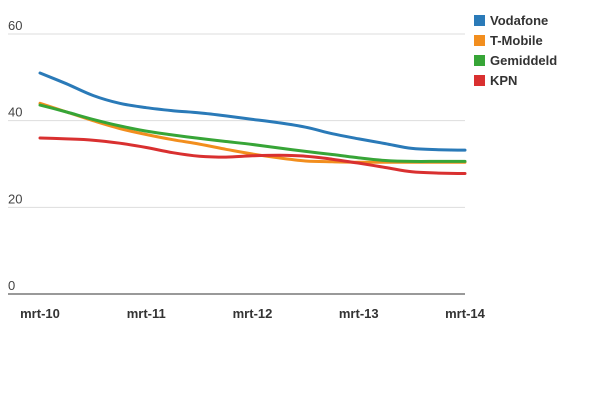 The image size is (600, 400). Describe the element at coordinates (479, 40) in the screenshot. I see `legend-swatch-t-mobile` at that location.